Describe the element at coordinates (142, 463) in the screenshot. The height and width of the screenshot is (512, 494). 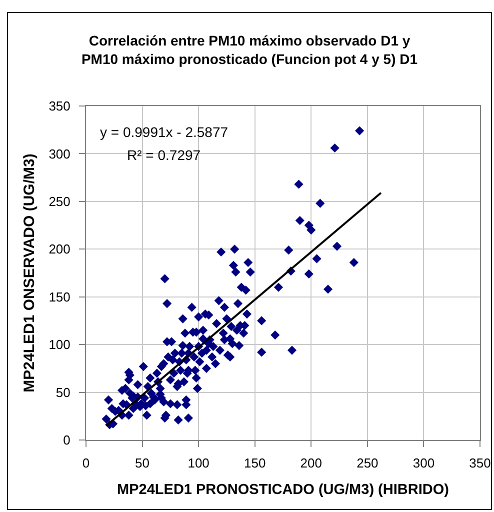
I see `x-tick-label: 50` at that location.